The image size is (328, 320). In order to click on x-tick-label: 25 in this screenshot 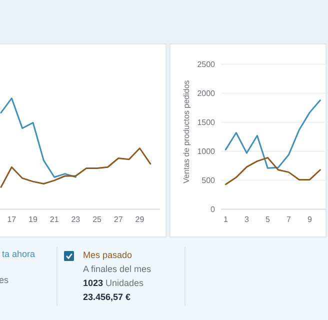, I will do `click(97, 219)`.